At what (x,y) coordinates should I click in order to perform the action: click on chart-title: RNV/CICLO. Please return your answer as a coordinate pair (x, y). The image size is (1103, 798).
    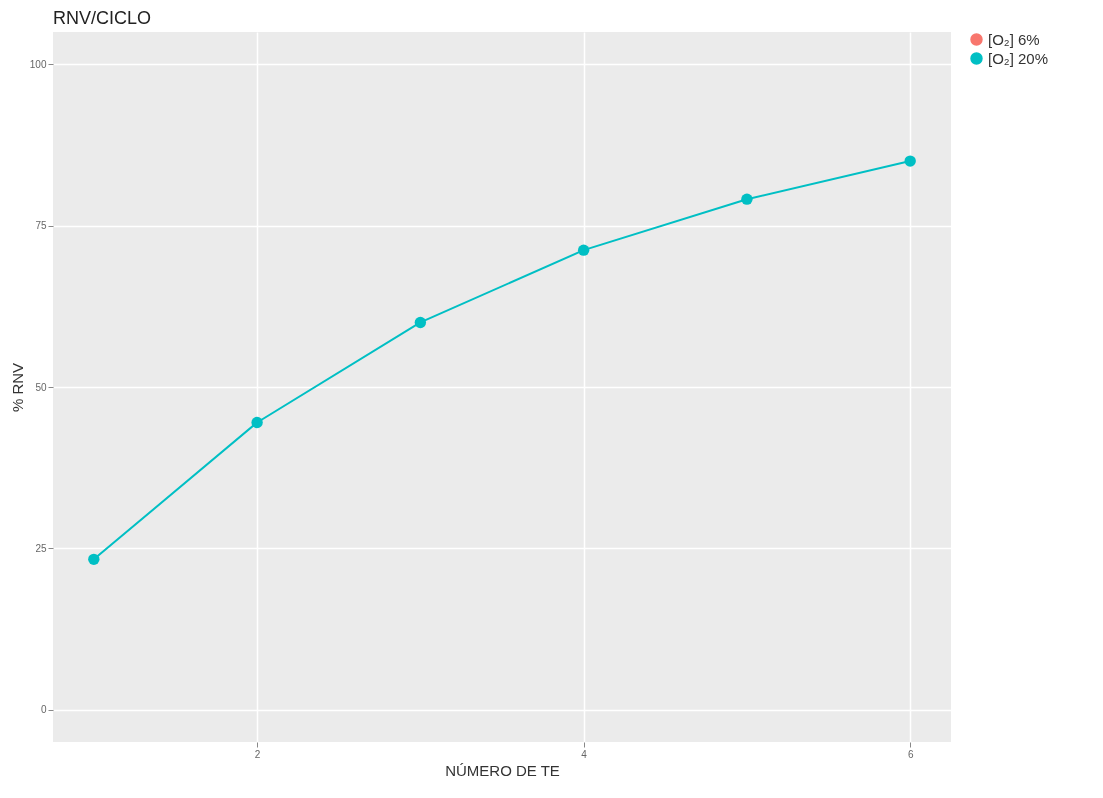
    Looking at the image, I should click on (102, 18).